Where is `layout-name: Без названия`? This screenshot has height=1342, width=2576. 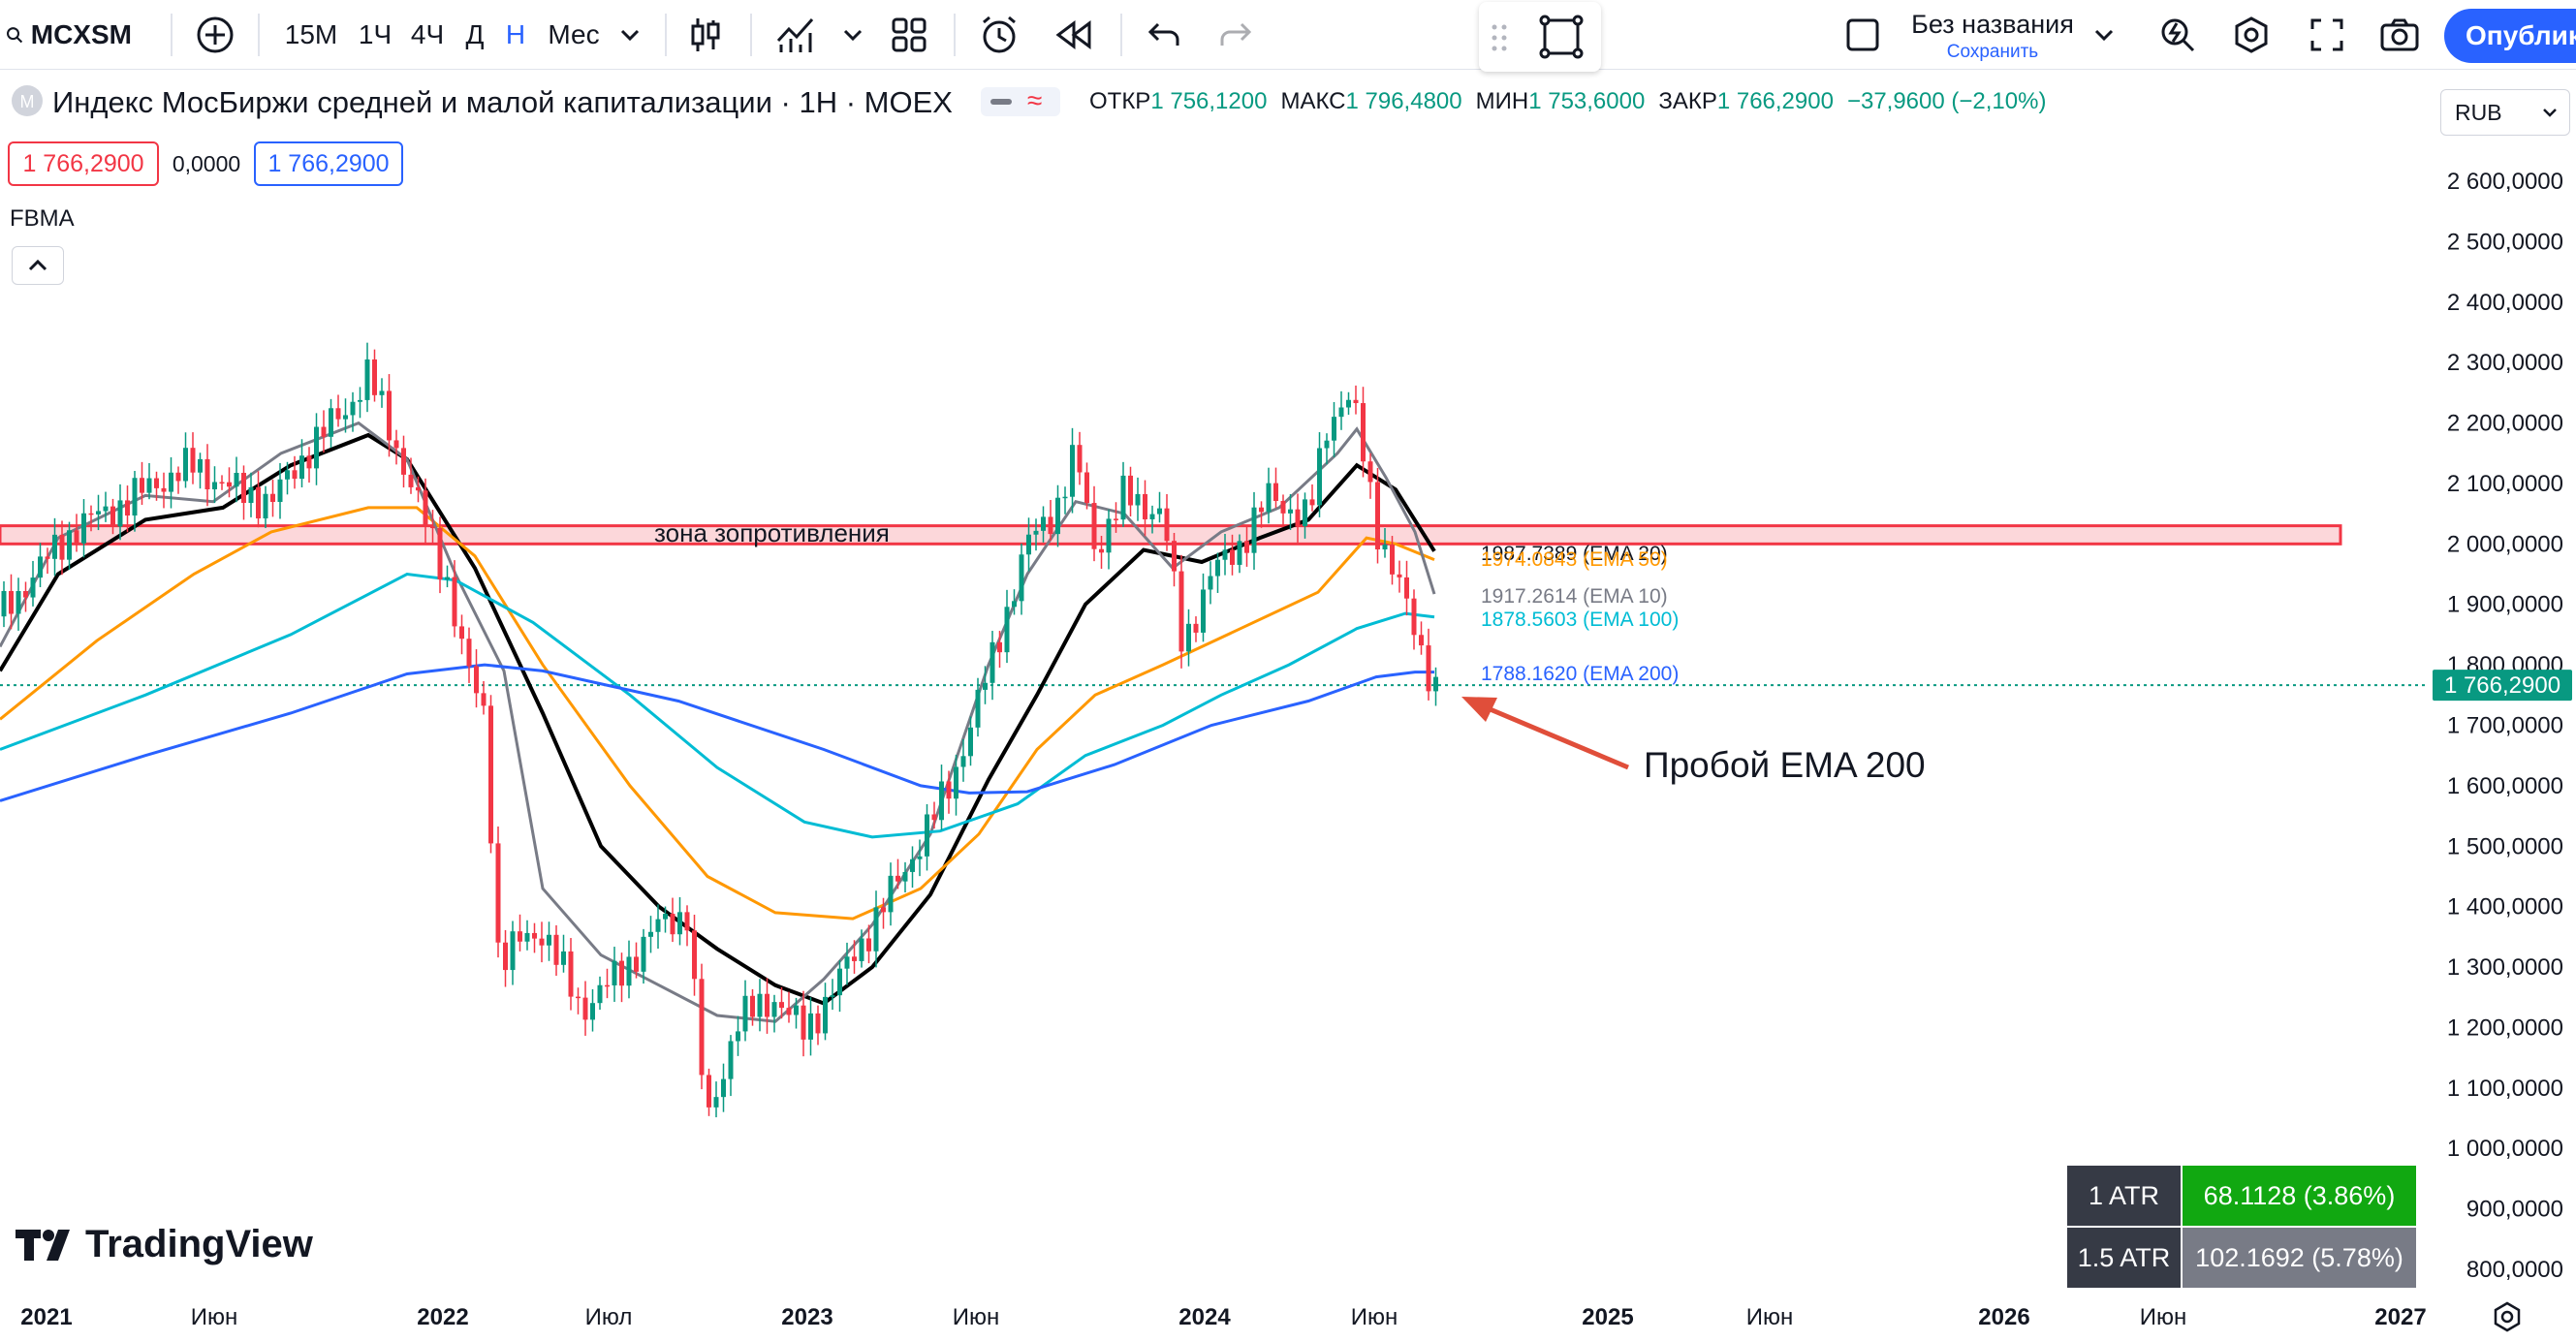 layout-name: Без названия is located at coordinates (1992, 24).